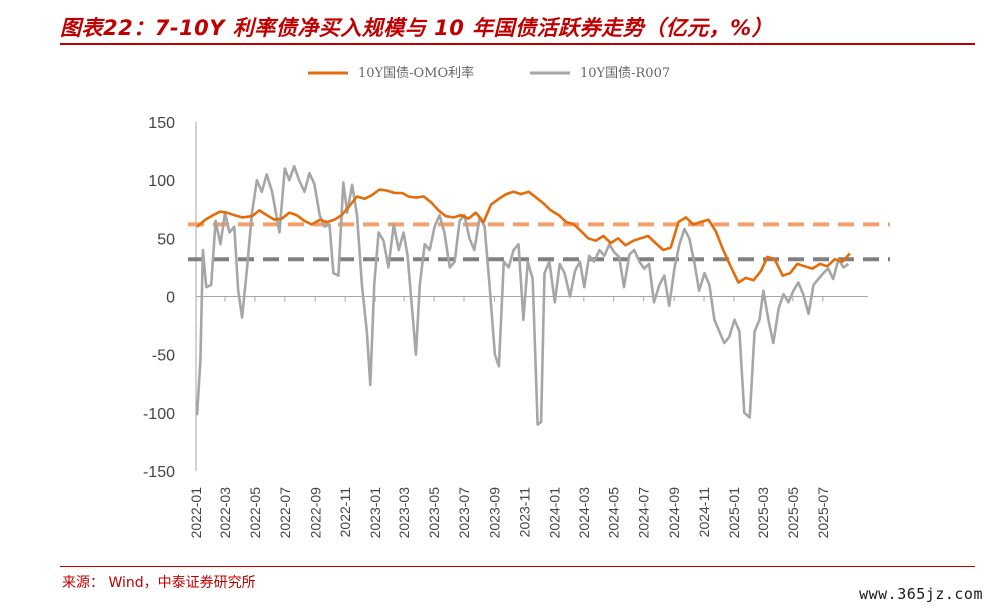 The height and width of the screenshot is (610, 997). I want to click on y-tick-label: 150, so click(161, 123).